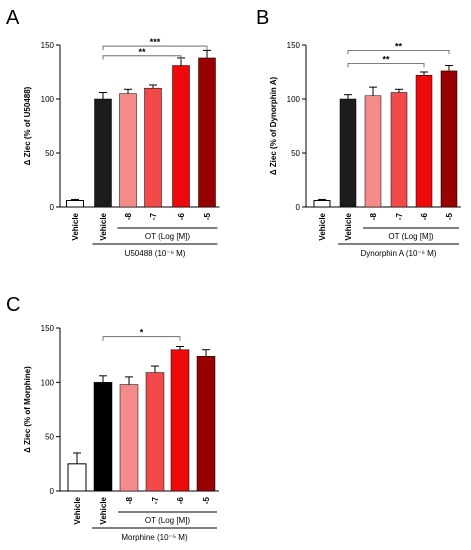 The width and height of the screenshot is (471, 550). What do you see at coordinates (129, 500) in the screenshot?
I see `panel-c-category-label: -8` at bounding box center [129, 500].